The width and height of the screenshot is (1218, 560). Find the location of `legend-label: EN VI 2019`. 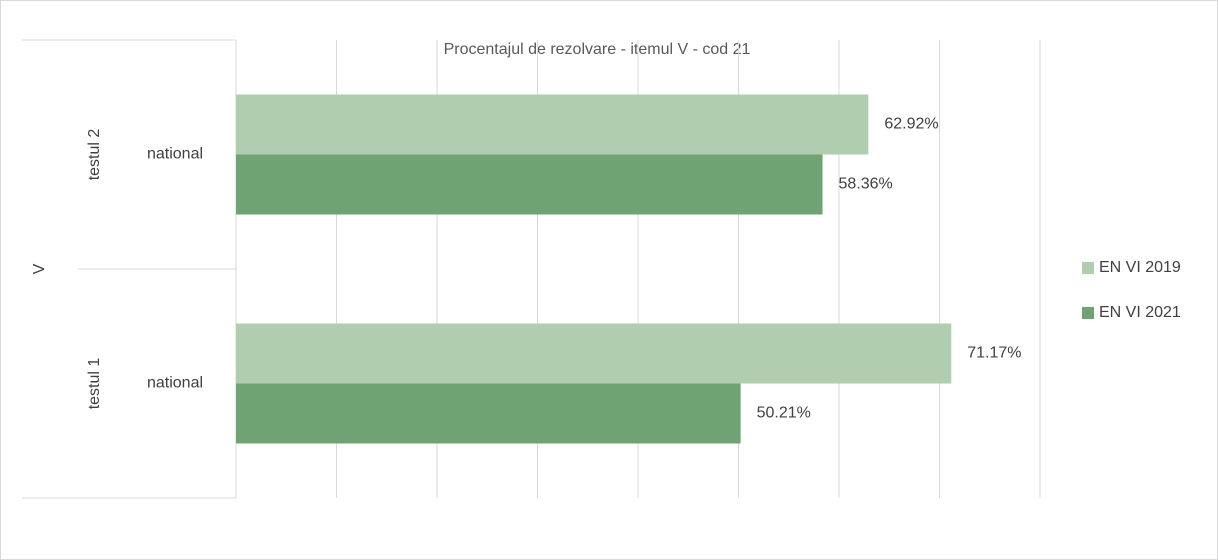

legend-label: EN VI 2019 is located at coordinates (1140, 267).